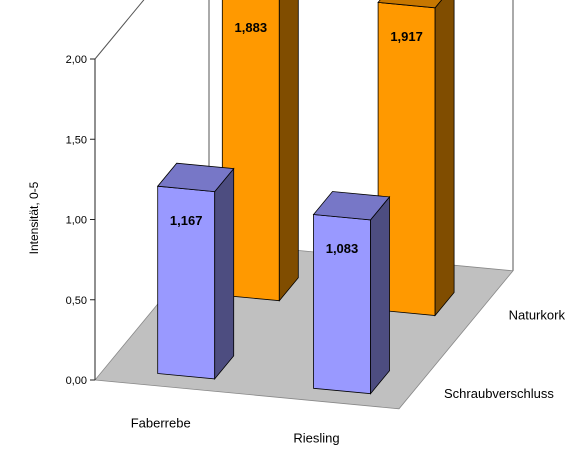  Describe the element at coordinates (76, 301) in the screenshot. I see `y-tick-label: 0,50` at that location.